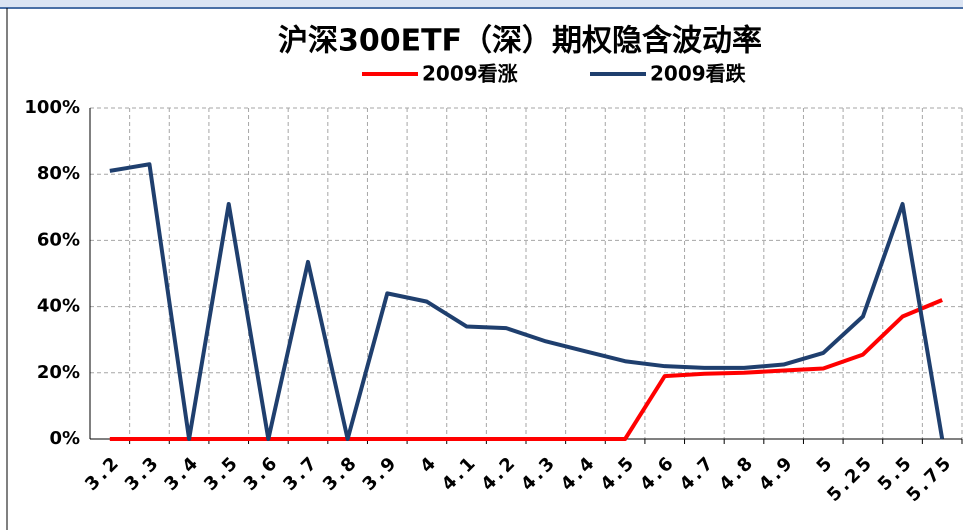 The height and width of the screenshot is (530, 963). I want to click on y-tick-label: 100%, so click(52, 107).